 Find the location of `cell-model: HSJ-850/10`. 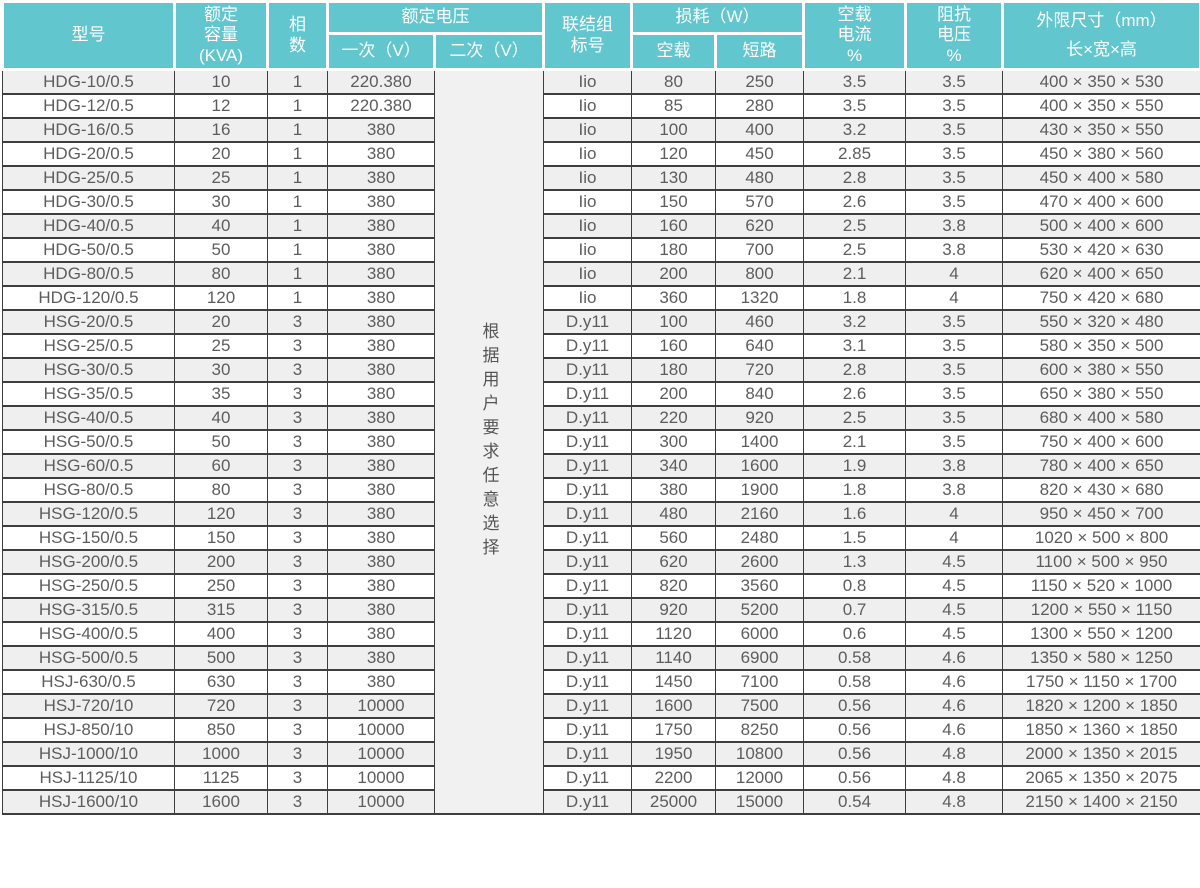

cell-model: HSJ-850/10 is located at coordinates (88, 729).